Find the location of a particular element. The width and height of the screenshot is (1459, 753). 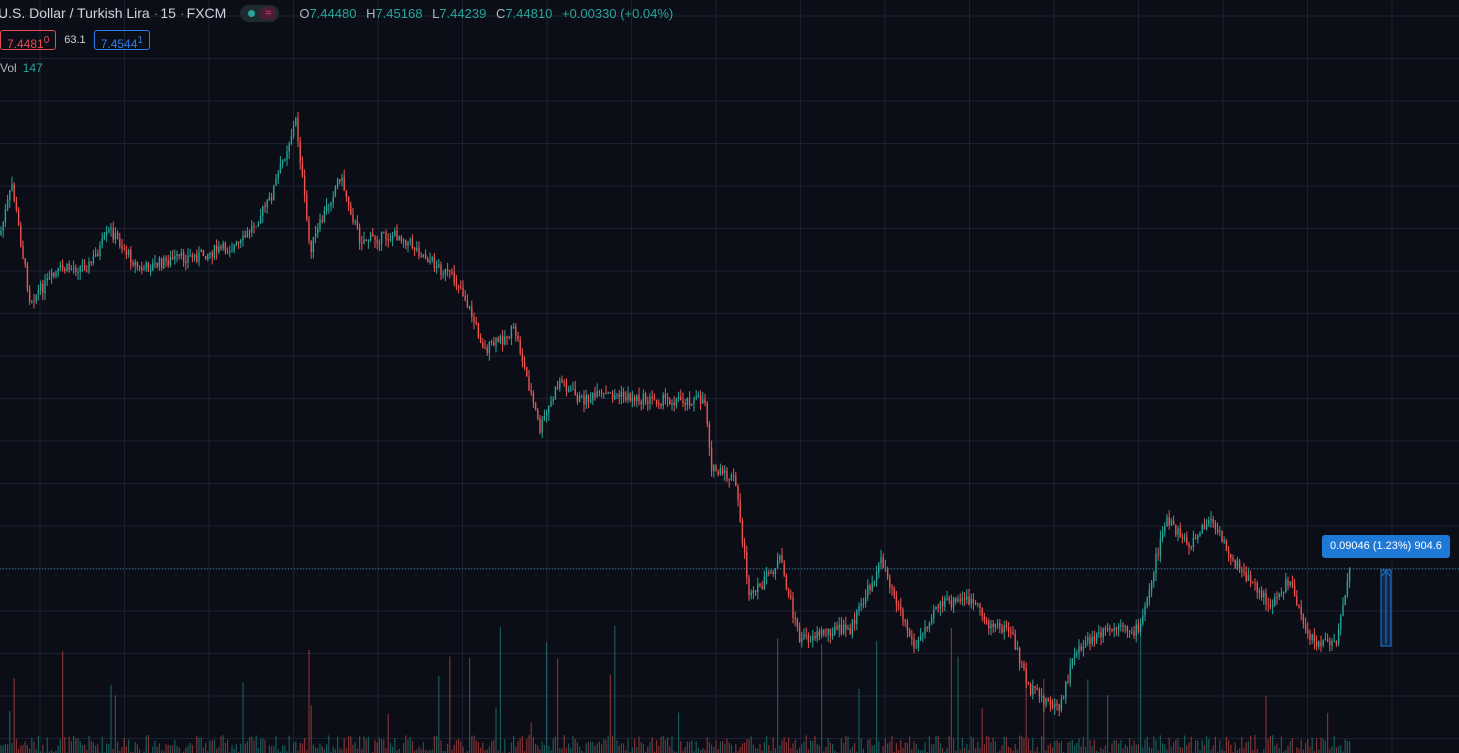

sell-button: 7.44810 is located at coordinates (28, 40).